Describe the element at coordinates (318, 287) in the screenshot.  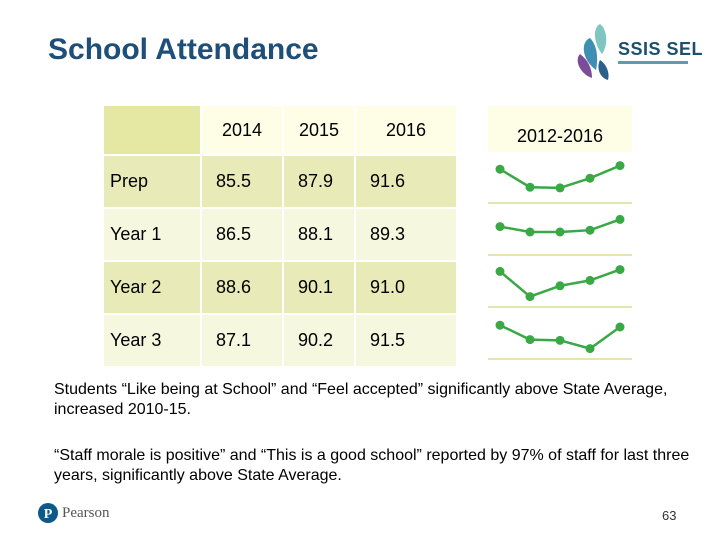
I see `table-cell: 90.1` at that location.